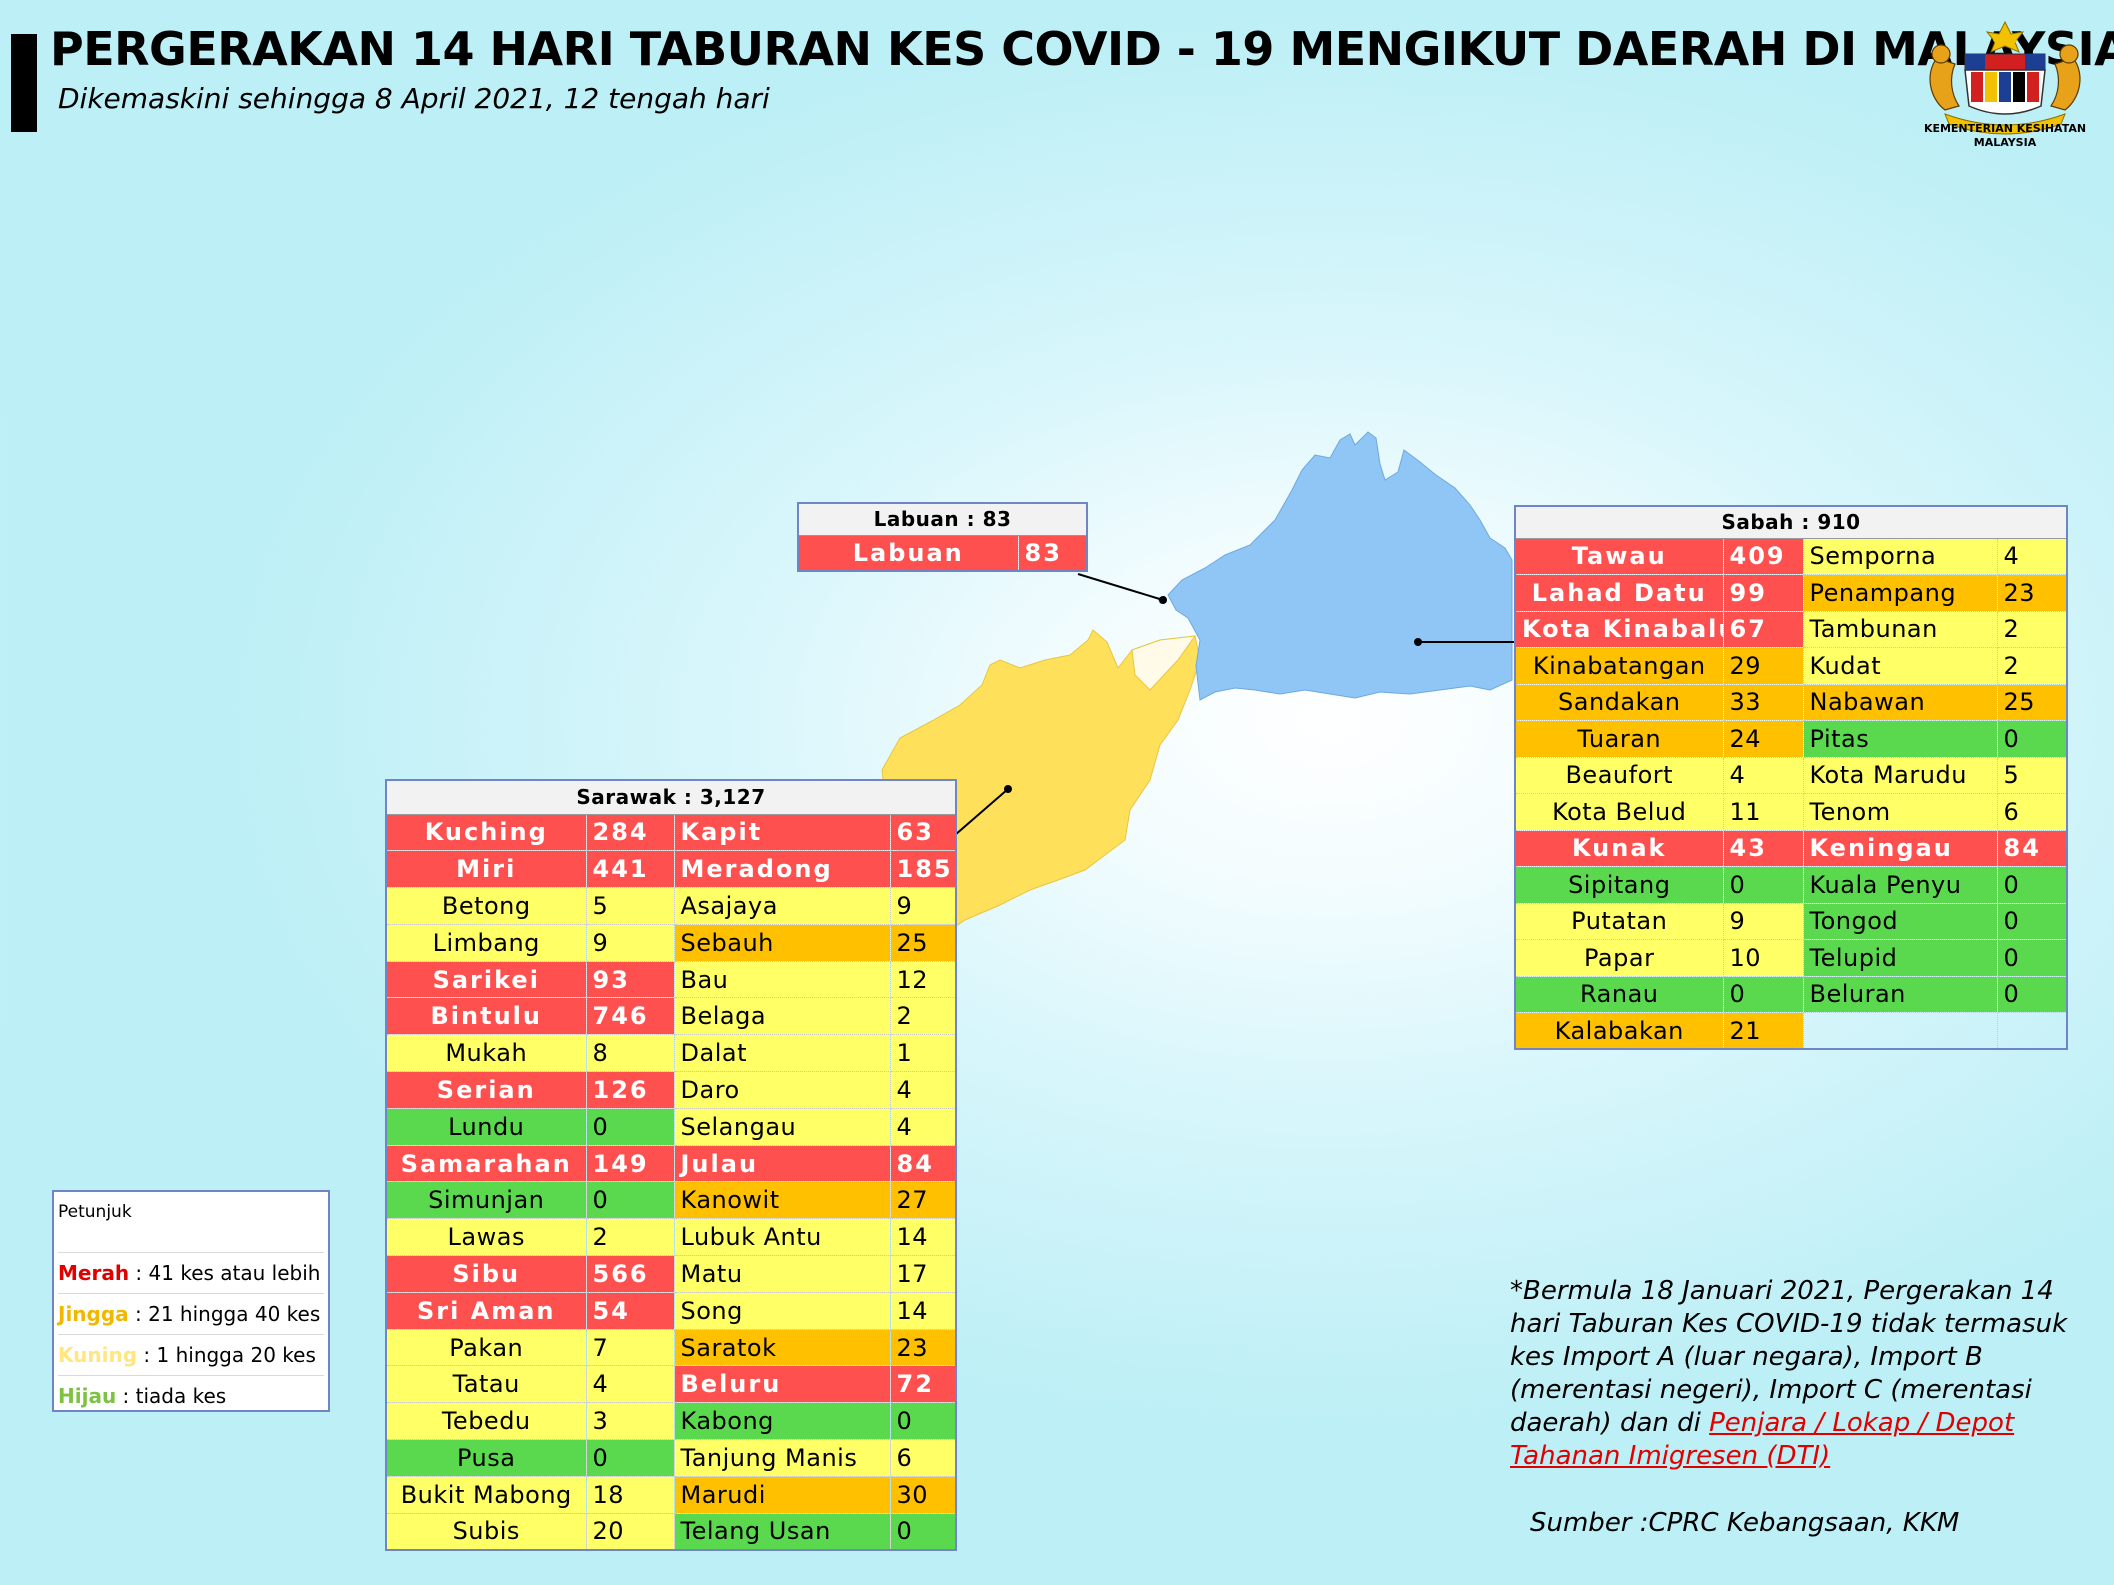 Image resolution: width=2114 pixels, height=1585 pixels. I want to click on sarawak-betong-district-name: Betong, so click(486, 906).